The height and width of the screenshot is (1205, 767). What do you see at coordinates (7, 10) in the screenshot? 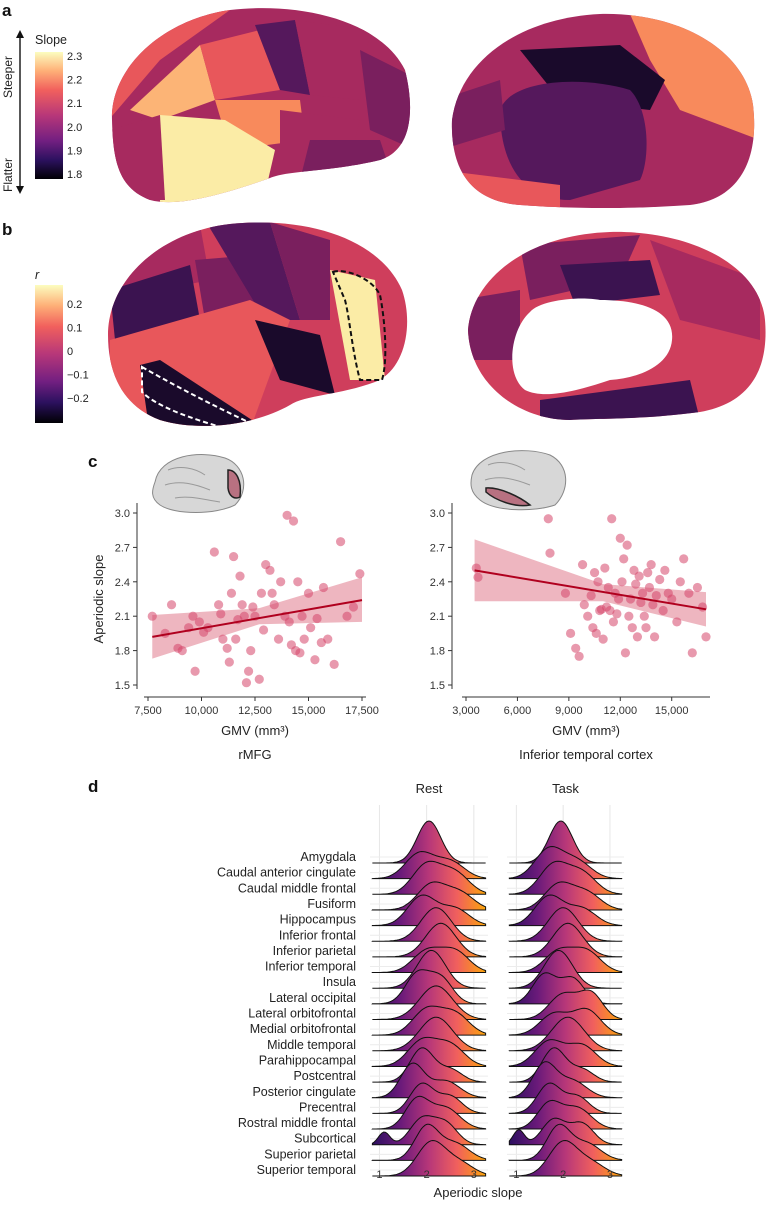
I see `panel-letter-a: a` at bounding box center [7, 10].